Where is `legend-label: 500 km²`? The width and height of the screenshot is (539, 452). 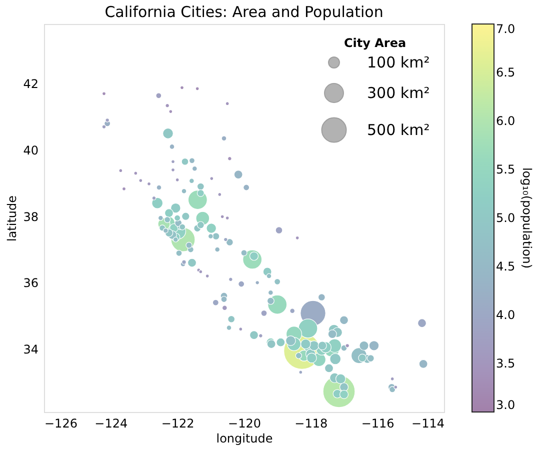
legend-label: 500 km² is located at coordinates (398, 130).